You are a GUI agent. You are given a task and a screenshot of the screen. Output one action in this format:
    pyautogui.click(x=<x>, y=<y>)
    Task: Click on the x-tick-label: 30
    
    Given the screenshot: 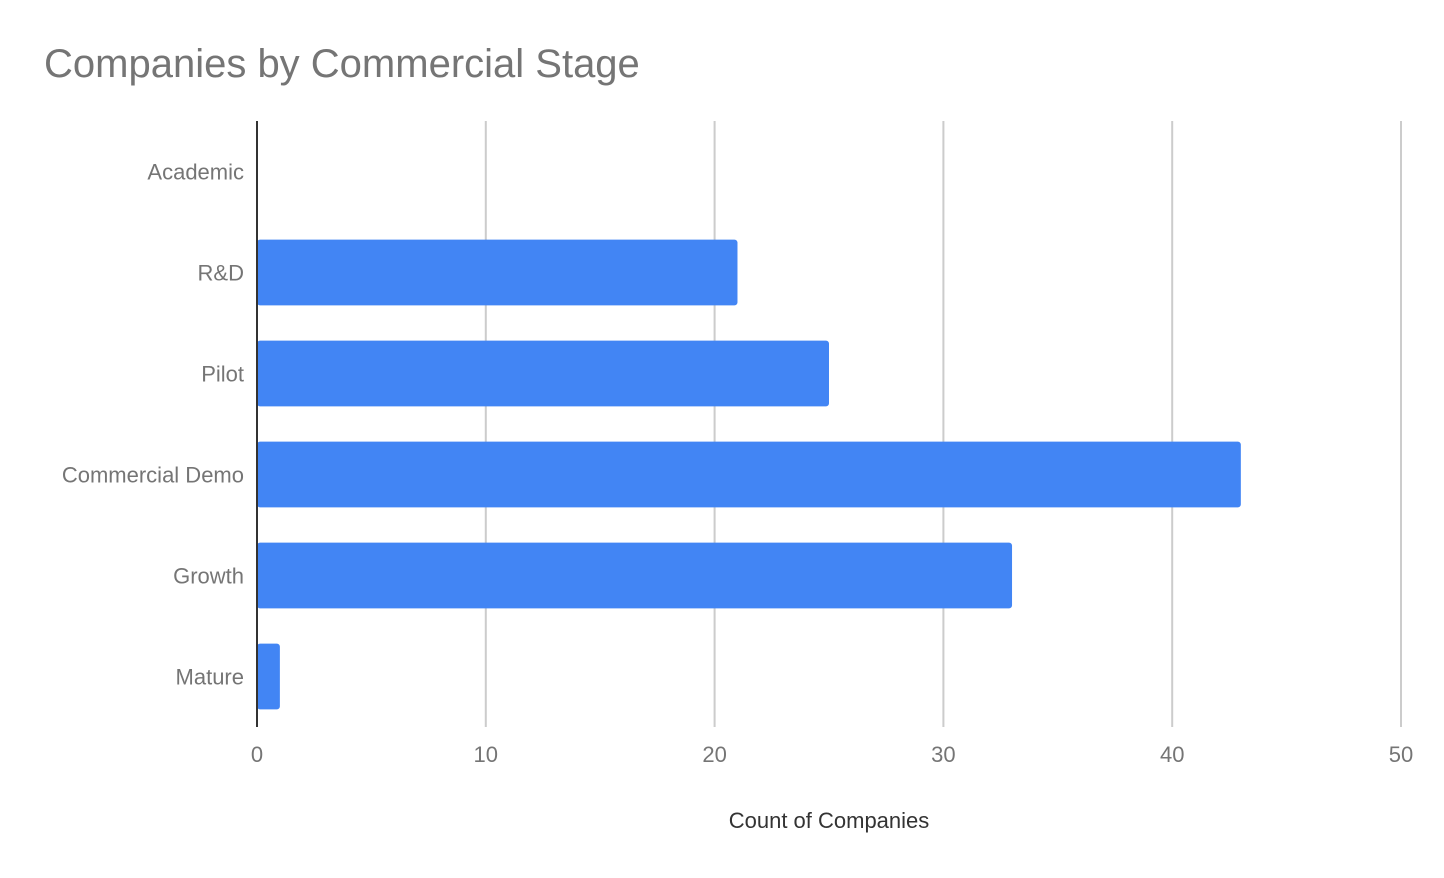 What is the action you would take?
    pyautogui.click(x=943, y=754)
    